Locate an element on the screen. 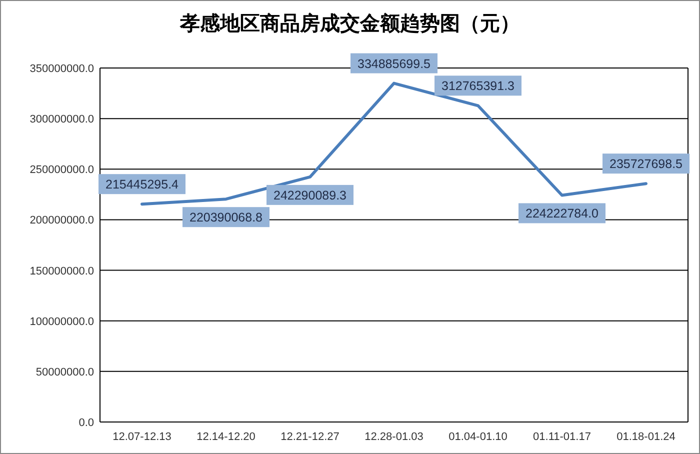 Image resolution: width=700 pixels, height=454 pixels. x-tick-label: 01.11-01.17 is located at coordinates (562, 437).